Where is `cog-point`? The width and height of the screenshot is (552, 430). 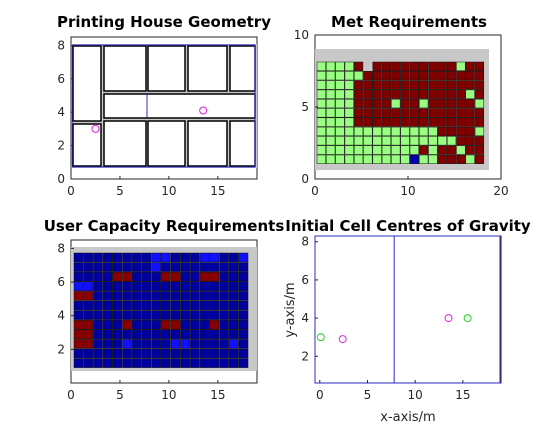 cog-point is located at coordinates (467, 318).